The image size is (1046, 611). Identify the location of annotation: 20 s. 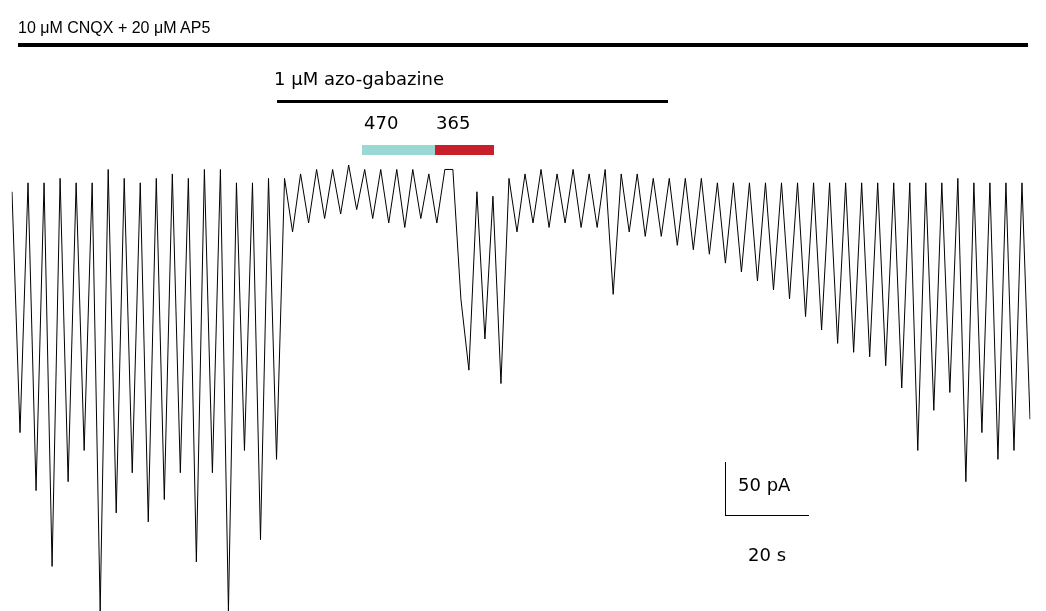
(767, 554).